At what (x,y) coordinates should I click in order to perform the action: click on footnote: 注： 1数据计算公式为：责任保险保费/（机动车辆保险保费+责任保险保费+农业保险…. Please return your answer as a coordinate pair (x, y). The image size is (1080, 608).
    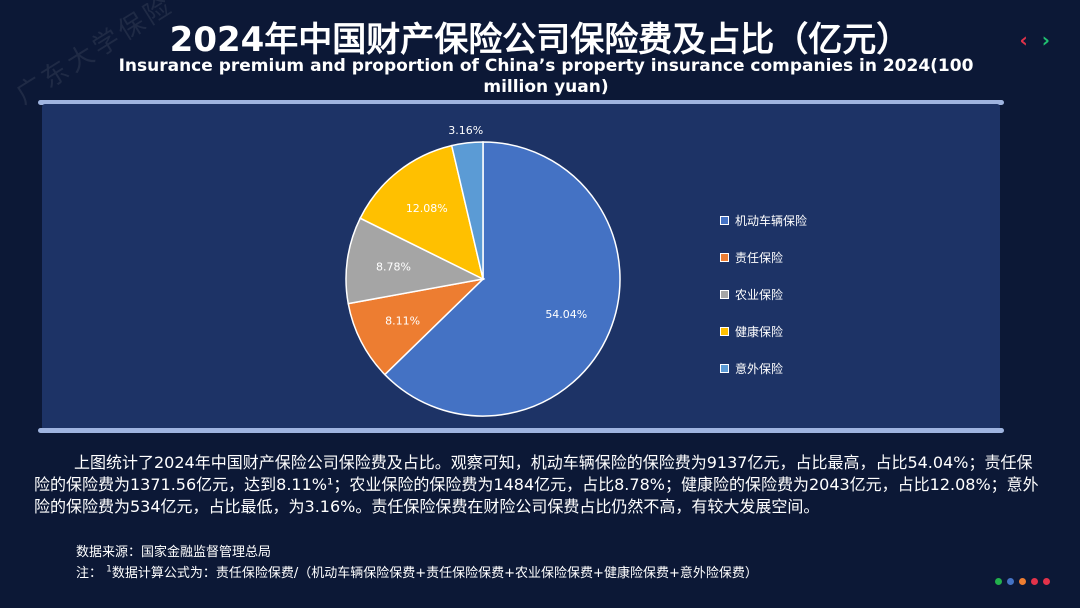
    Looking at the image, I should click on (417, 571).